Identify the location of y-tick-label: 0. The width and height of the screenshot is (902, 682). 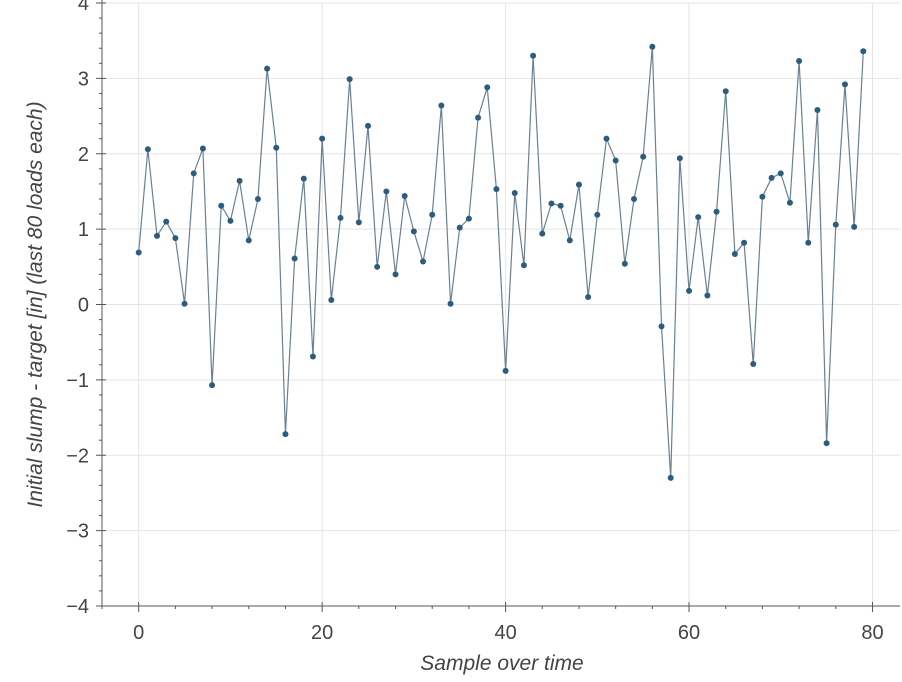
(83, 306).